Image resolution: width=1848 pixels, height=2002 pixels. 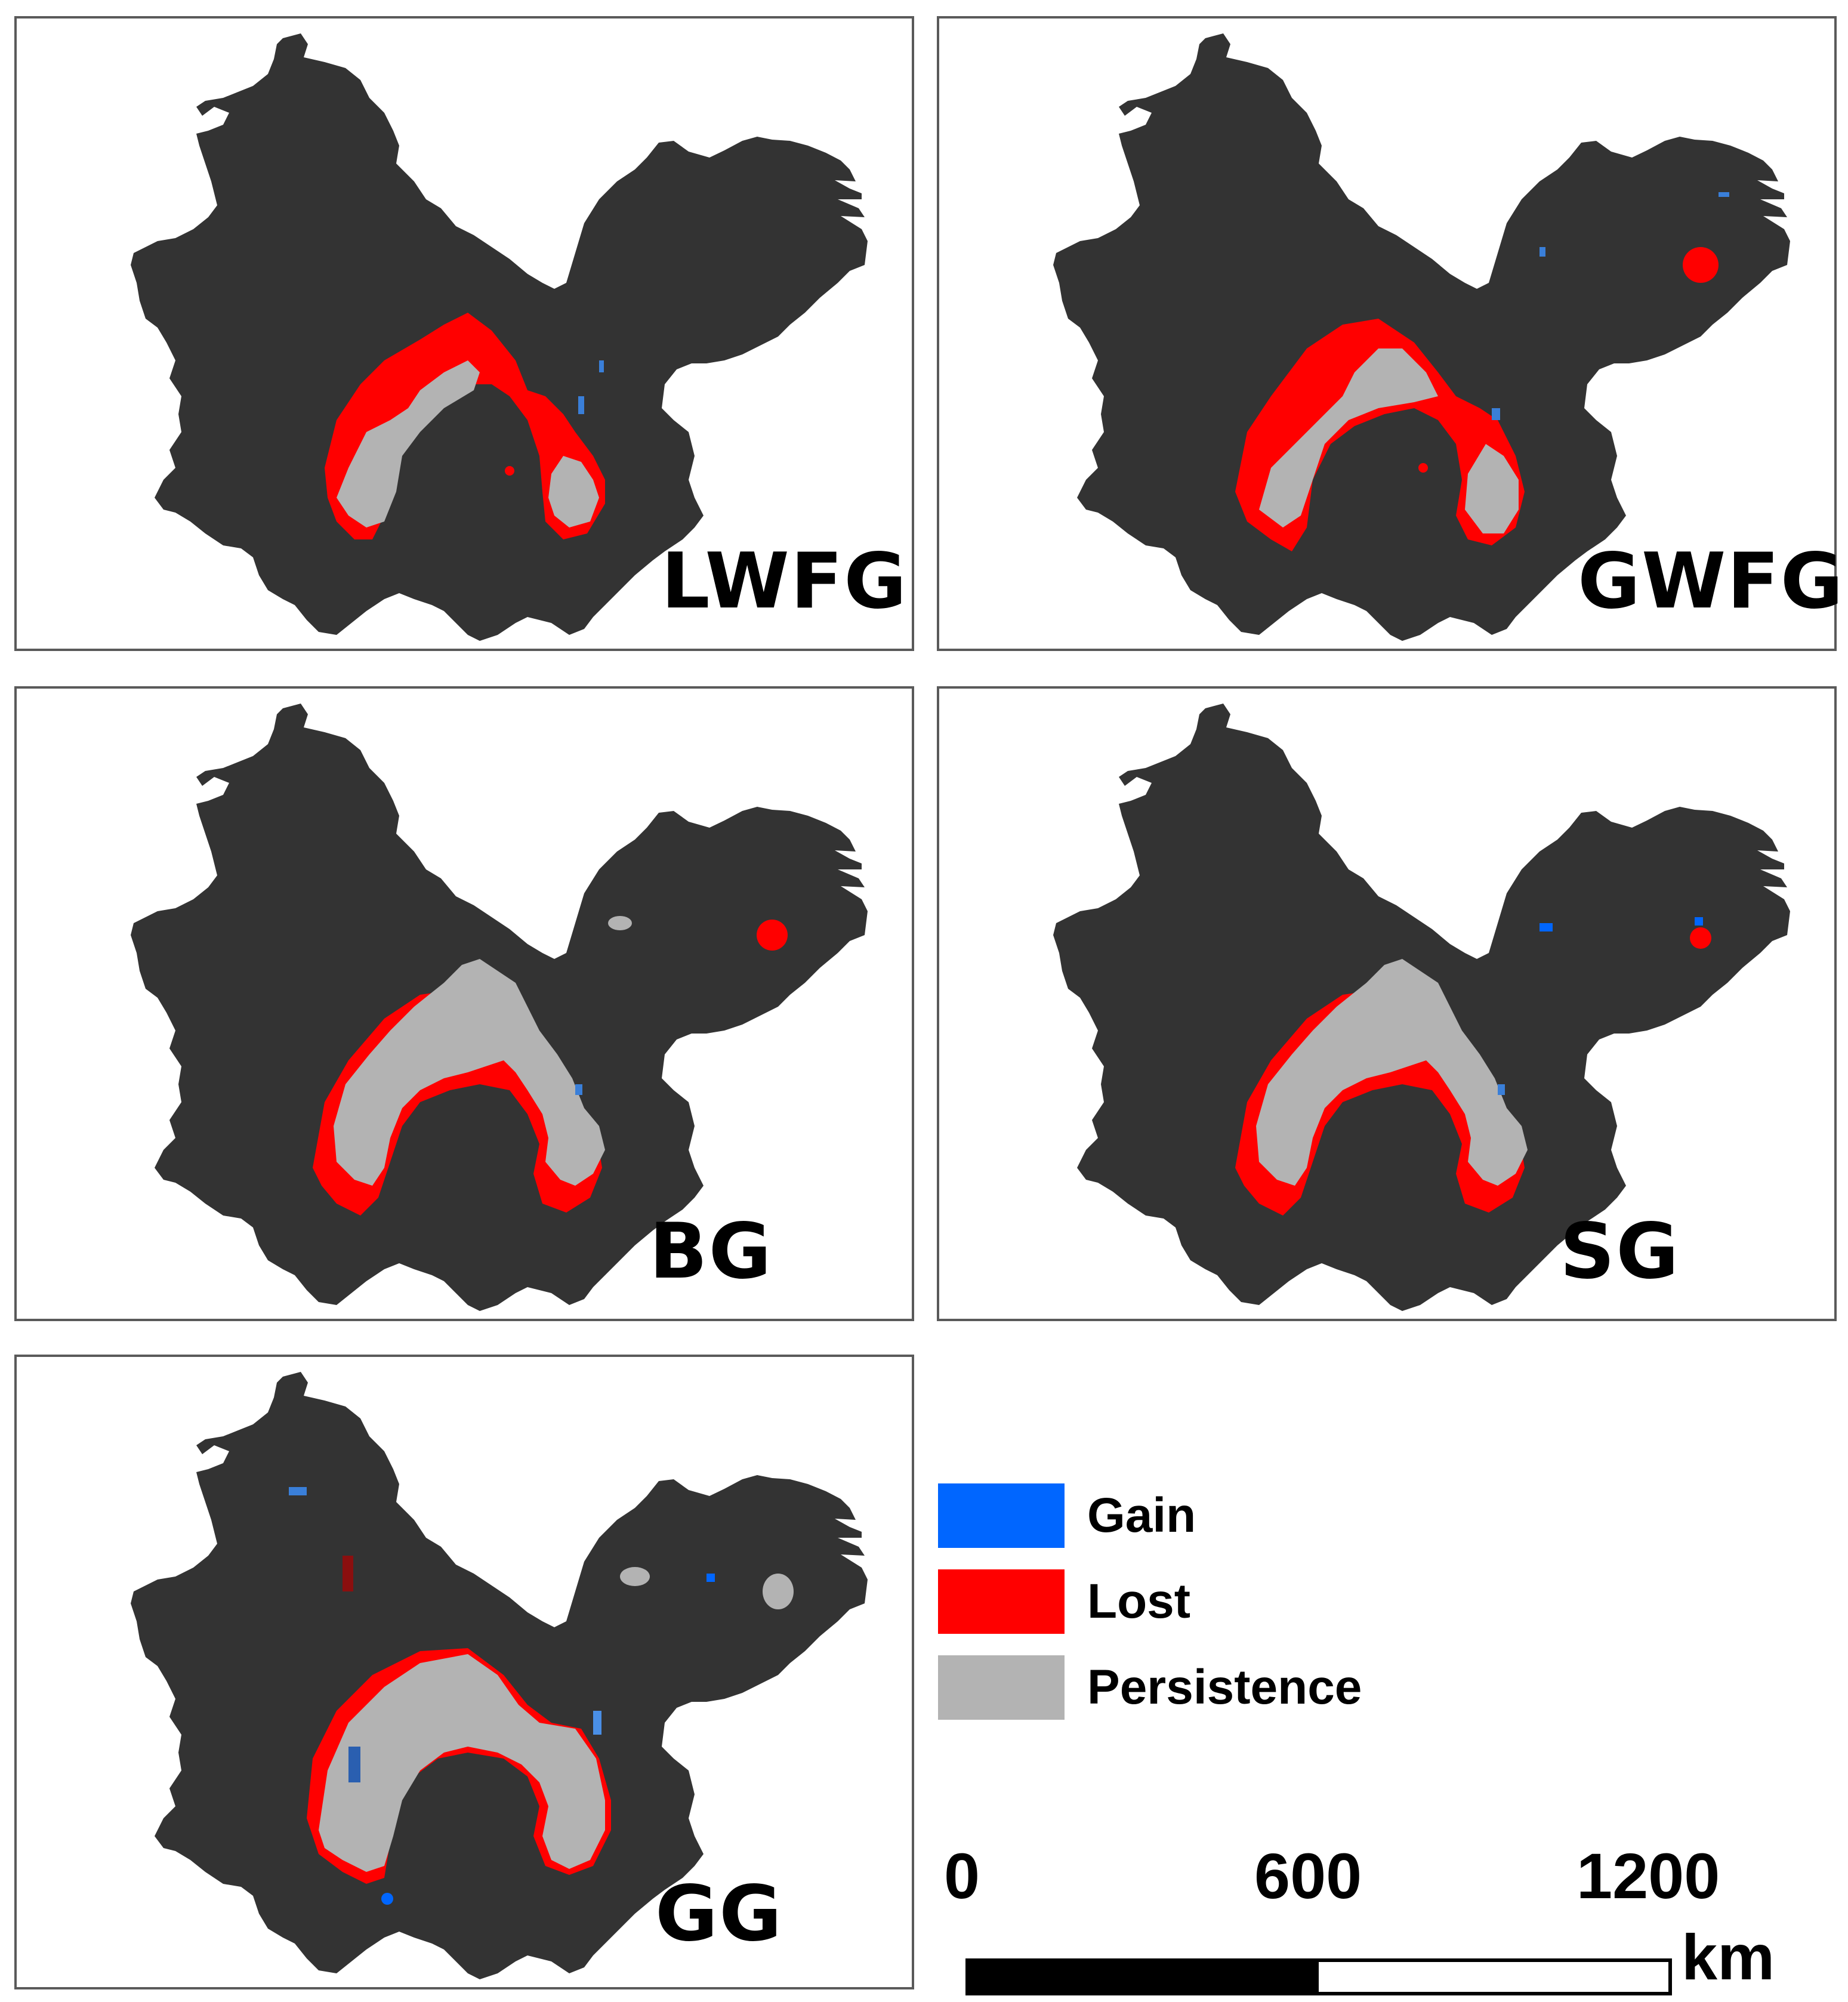 I want to click on scale-bar-graphic, so click(x=1319, y=1977).